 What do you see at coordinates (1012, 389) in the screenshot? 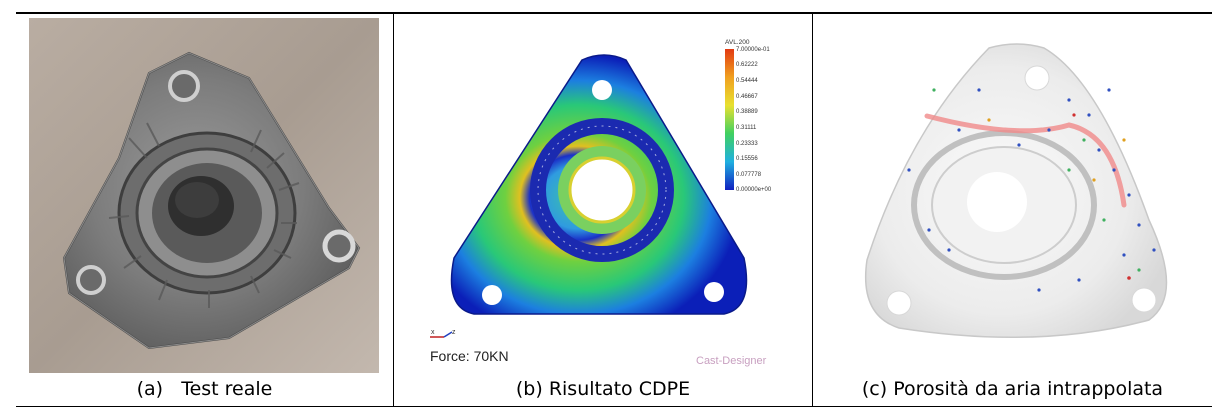
I see `caption-c: (c) Porosità da aria intrappolata` at bounding box center [1012, 389].